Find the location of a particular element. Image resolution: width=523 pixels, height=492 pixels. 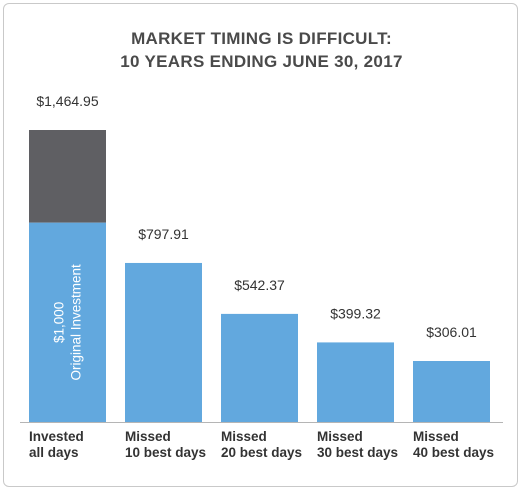

original-investment-label: $1,000 is located at coordinates (59, 322).